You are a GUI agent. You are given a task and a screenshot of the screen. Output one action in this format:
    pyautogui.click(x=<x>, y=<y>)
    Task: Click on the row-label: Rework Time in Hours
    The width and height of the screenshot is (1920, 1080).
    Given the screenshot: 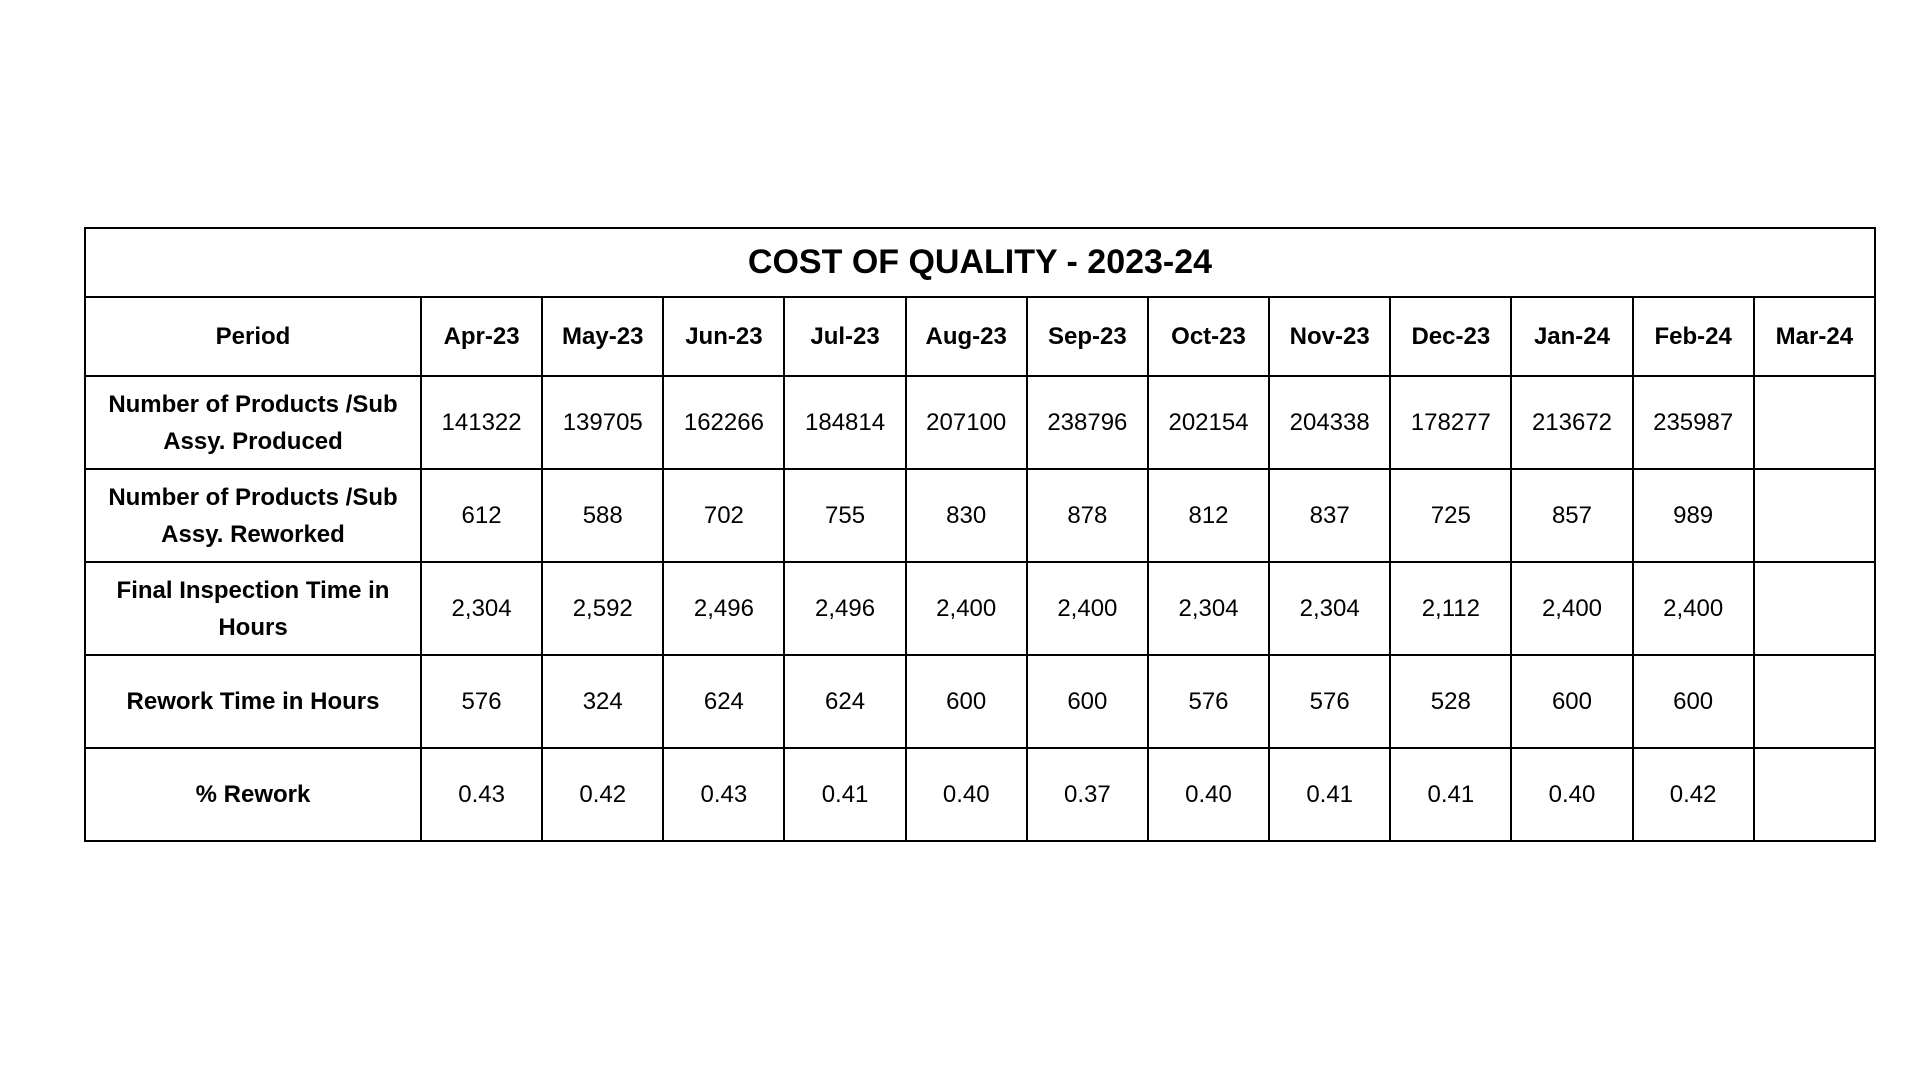 What is the action you would take?
    pyautogui.click(x=253, y=701)
    